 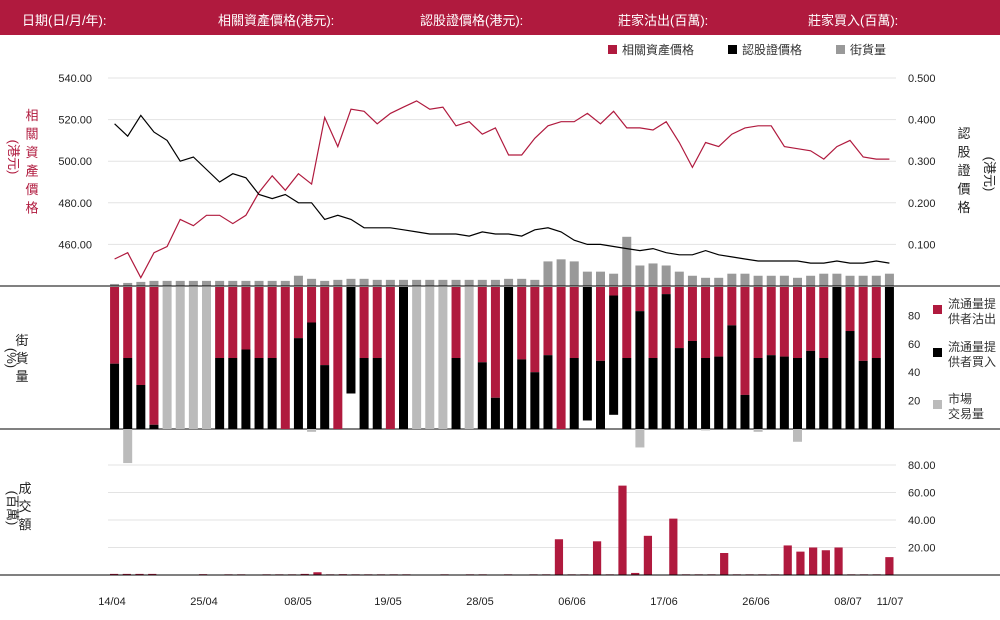 What do you see at coordinates (21, 376) in the screenshot?
I see `left-axis-label-char: 量` at bounding box center [21, 376].